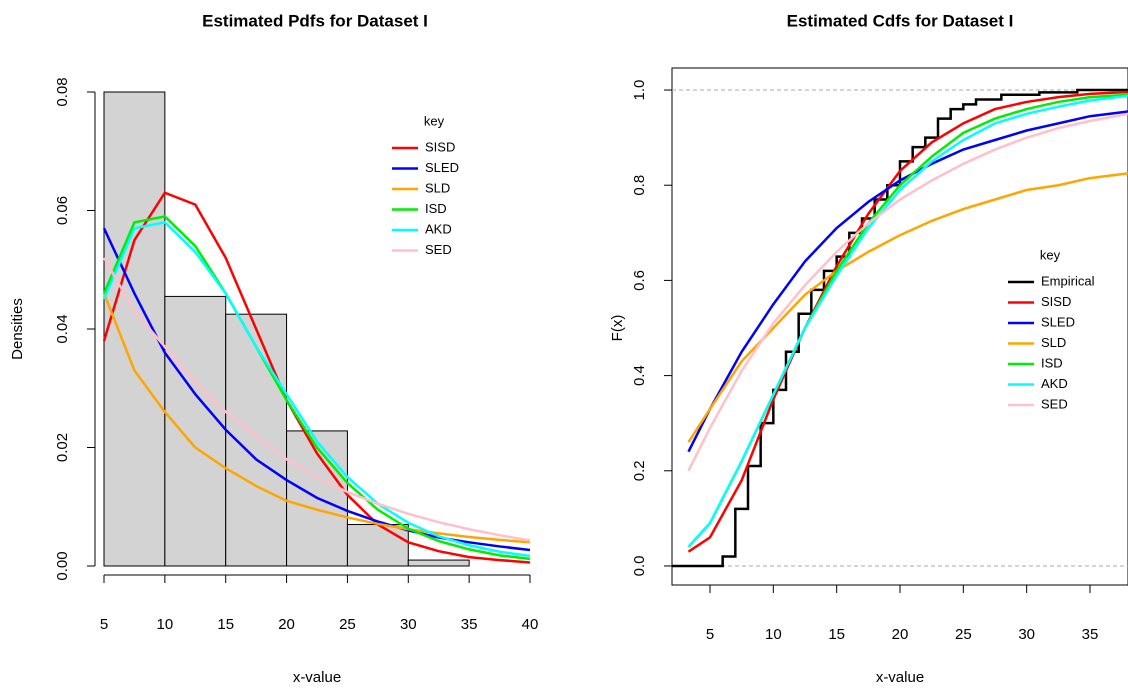 Image resolution: width=1128 pixels, height=692 pixels. Describe the element at coordinates (62, 447) in the screenshot. I see `y-tick-label: 0.02` at that location.